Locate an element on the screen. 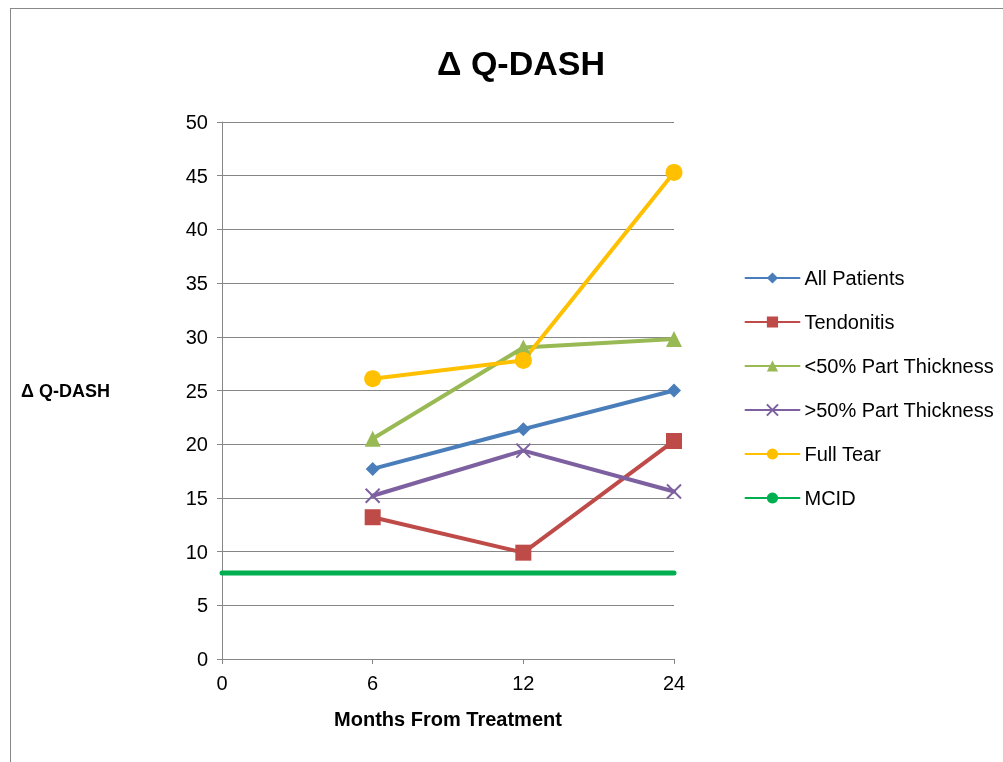  y-tick-label: 30 is located at coordinates (196, 336).